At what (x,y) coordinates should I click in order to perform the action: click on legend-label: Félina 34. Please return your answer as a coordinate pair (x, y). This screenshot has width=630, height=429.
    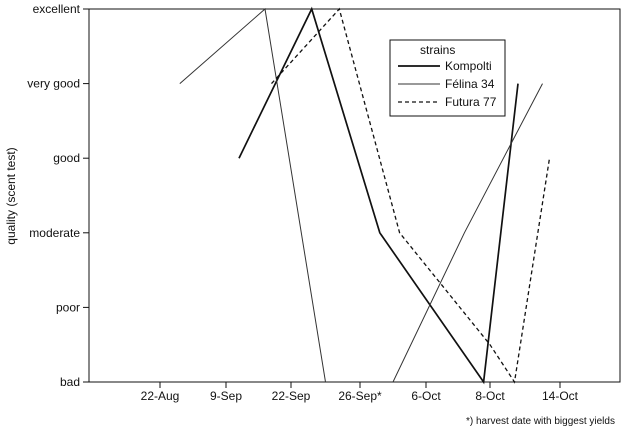
    Looking at the image, I should click on (470, 84).